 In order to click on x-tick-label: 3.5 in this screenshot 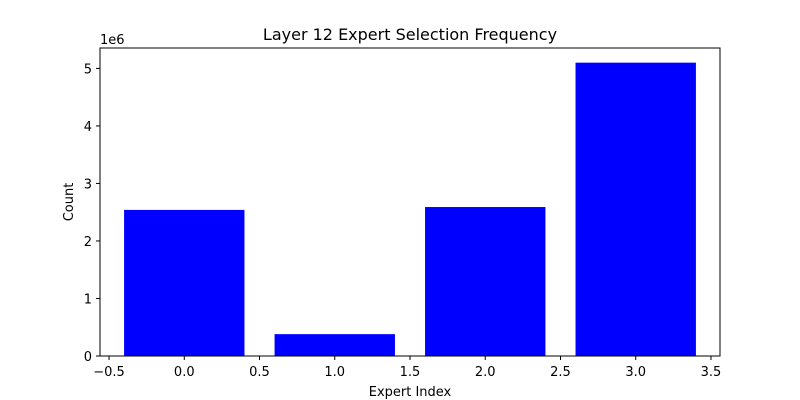, I will do `click(711, 372)`.